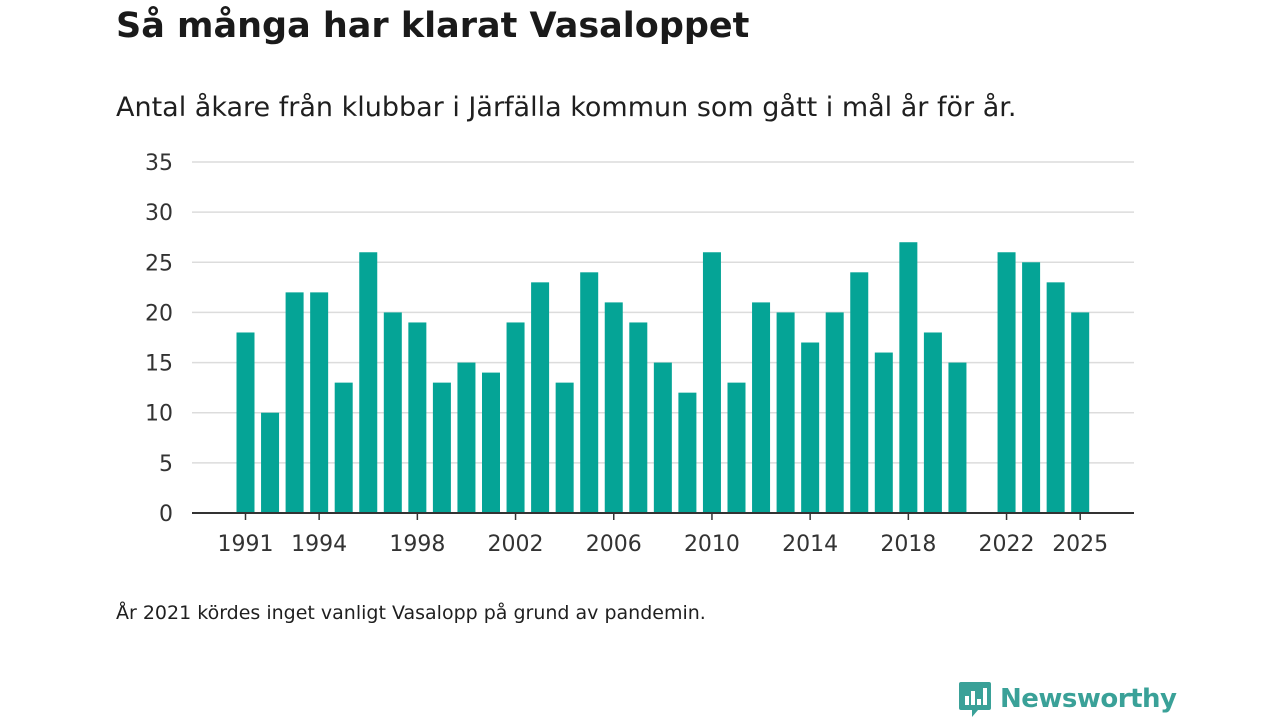 This screenshot has height=720, width=1280. What do you see at coordinates (1031, 387) in the screenshot?
I see `bar-2023` at bounding box center [1031, 387].